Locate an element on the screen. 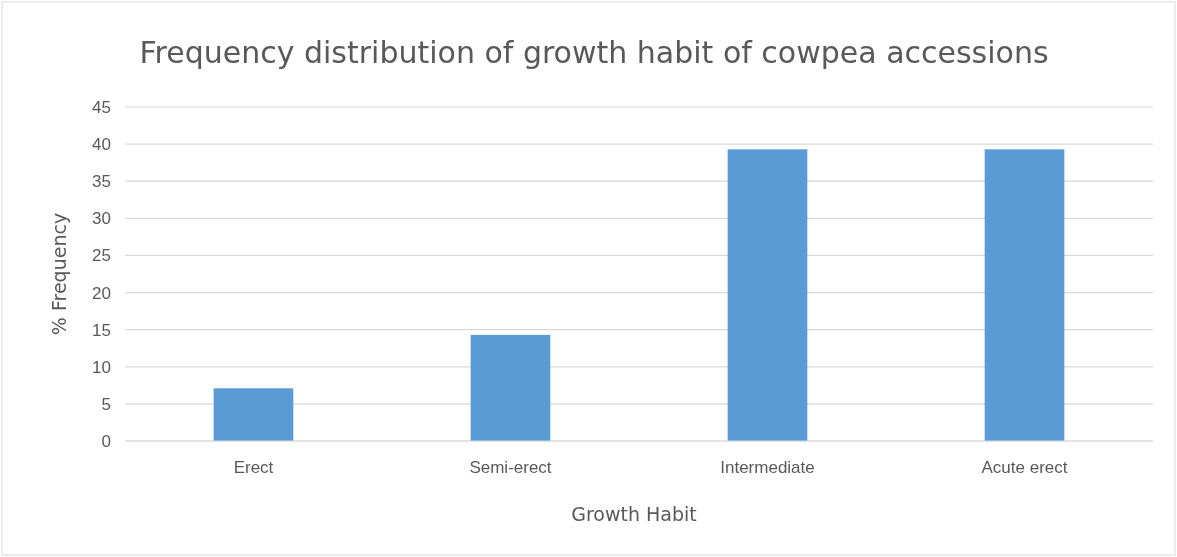  x-tick-label: Erect is located at coordinates (253, 468).